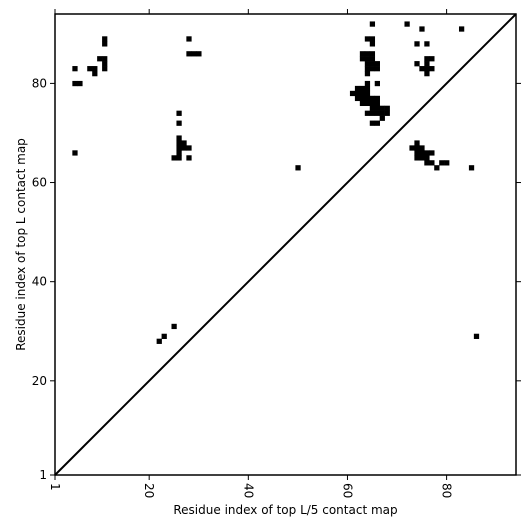 The height and width of the screenshot is (531, 531). What do you see at coordinates (447, 490) in the screenshot?
I see `x-tick-label: 80` at bounding box center [447, 490].